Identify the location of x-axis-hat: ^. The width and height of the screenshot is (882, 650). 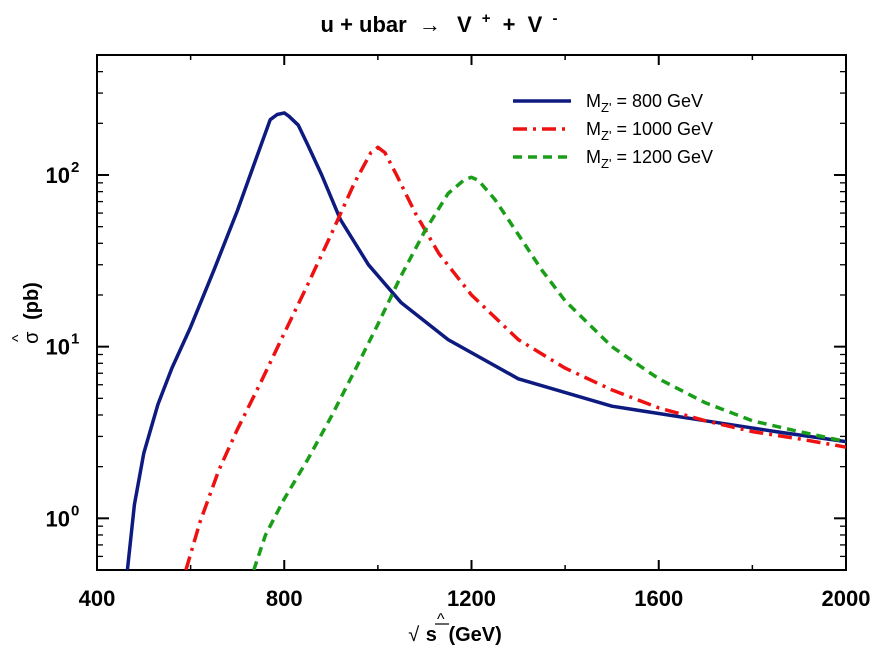
(441, 619).